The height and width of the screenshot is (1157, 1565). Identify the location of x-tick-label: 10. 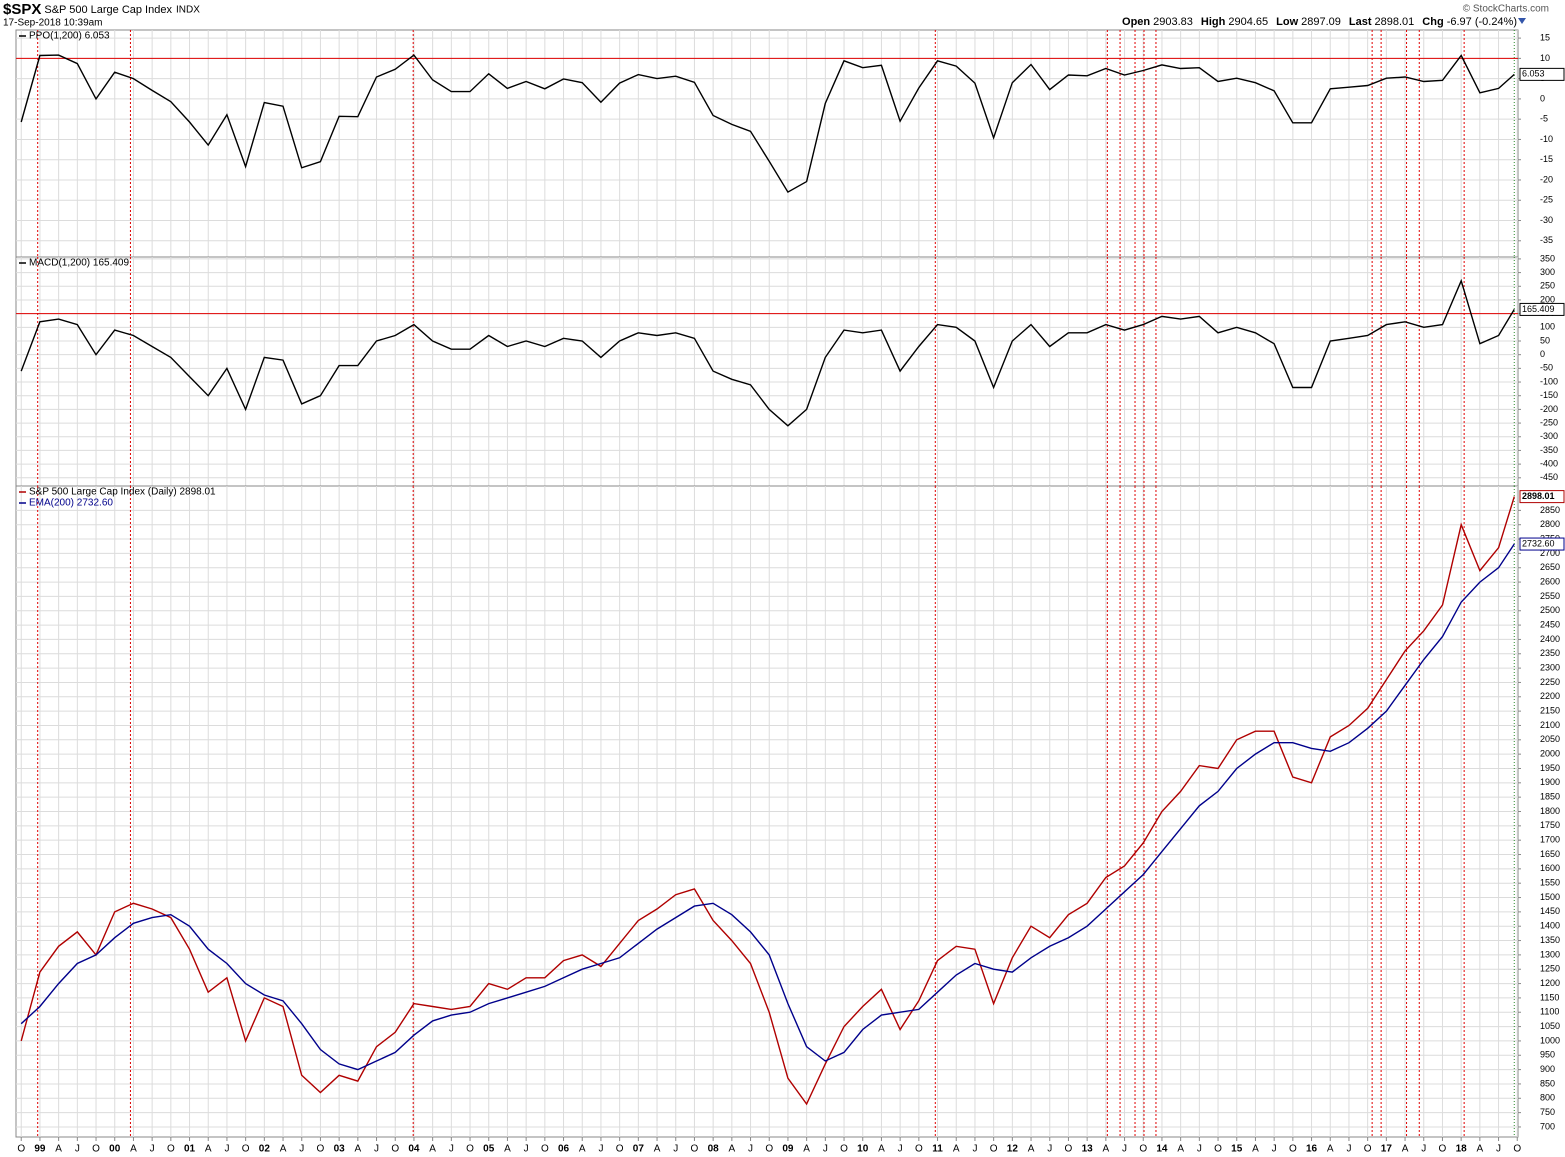
(863, 1149).